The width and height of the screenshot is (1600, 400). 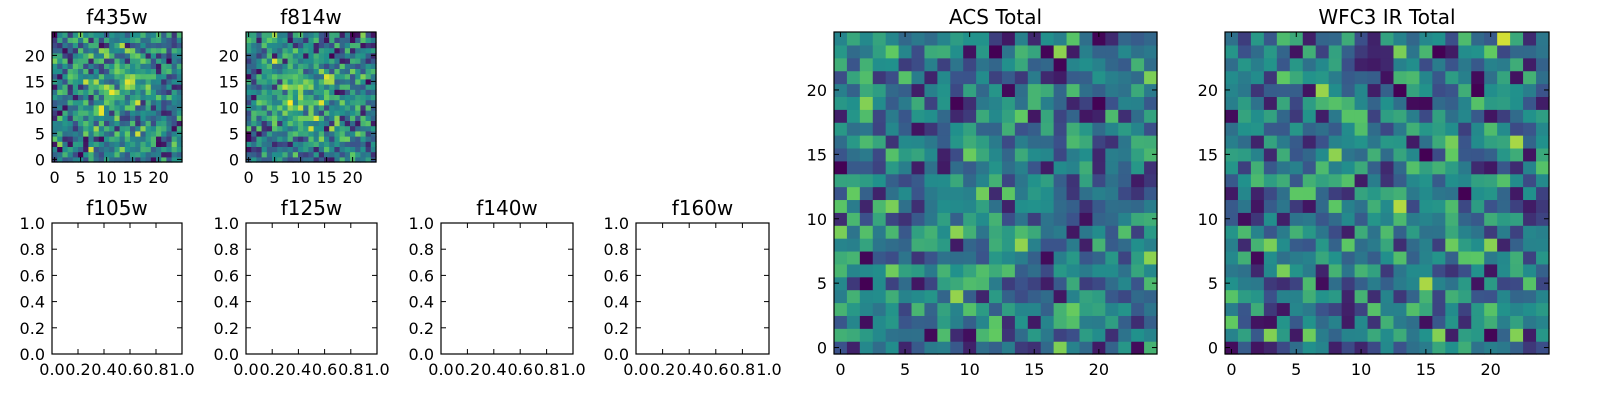 What do you see at coordinates (226, 328) in the screenshot?
I see `y-tick-label: 0.2` at bounding box center [226, 328].